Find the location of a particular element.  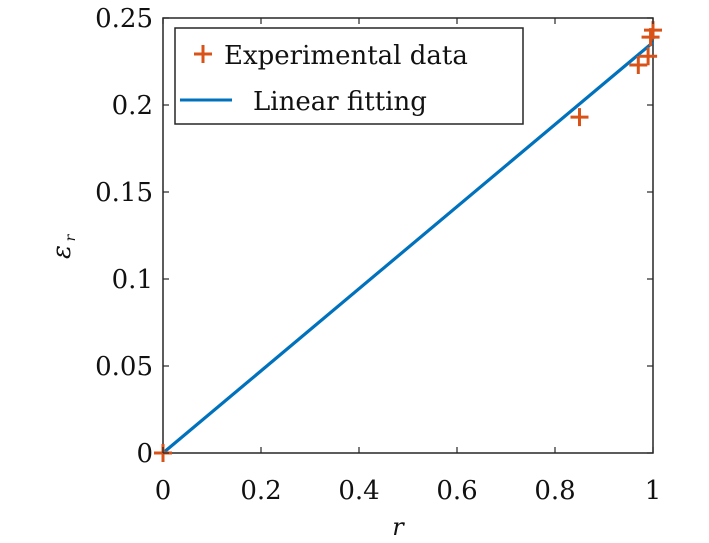

y-axis-title: ε is located at coordinates (62, 252).